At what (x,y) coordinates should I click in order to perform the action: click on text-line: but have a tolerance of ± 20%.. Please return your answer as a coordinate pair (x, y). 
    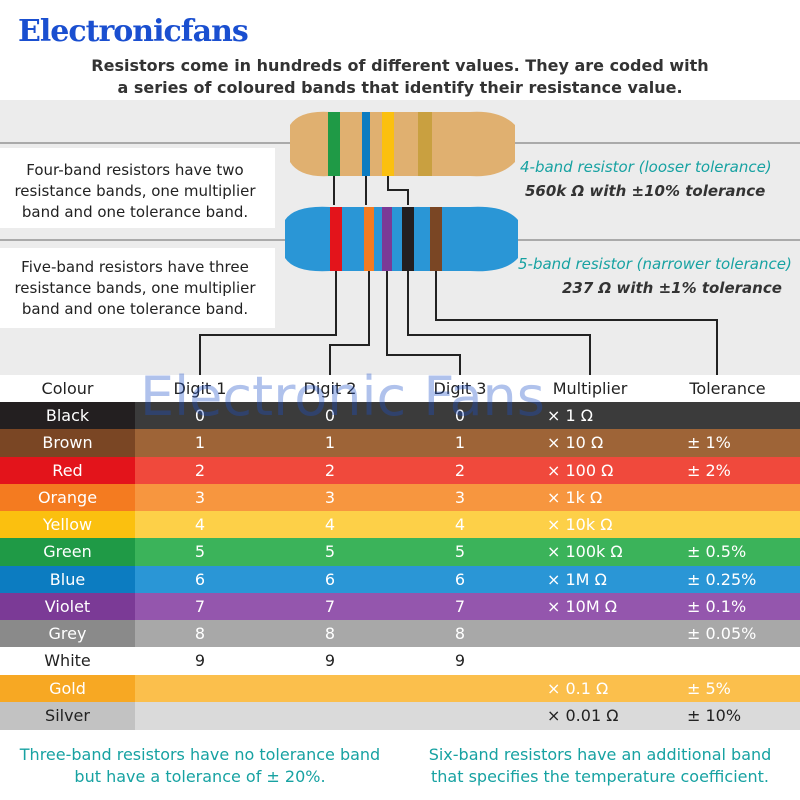
    Looking at the image, I should click on (200, 776).